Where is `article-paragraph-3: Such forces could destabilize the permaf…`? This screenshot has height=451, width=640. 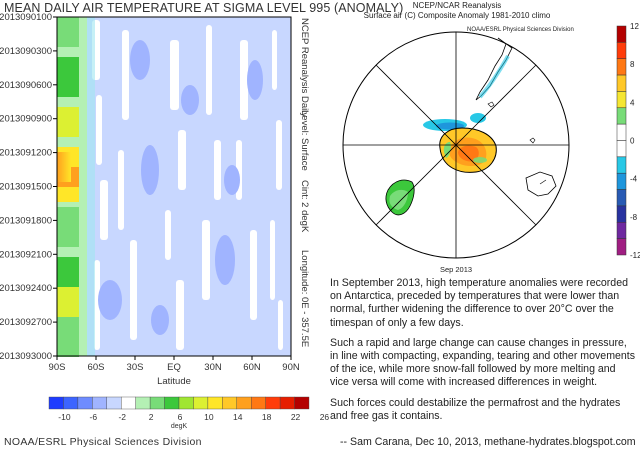
article-paragraph-3: Such forces could destabilize the permaf… is located at coordinates (475, 409).